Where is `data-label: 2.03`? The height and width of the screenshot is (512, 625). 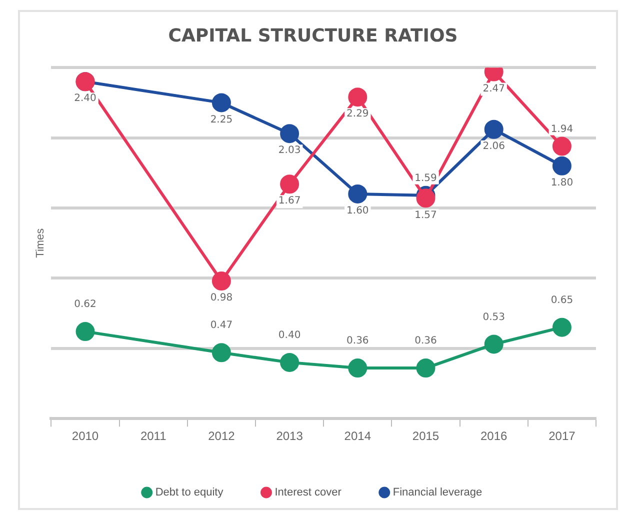 data-label: 2.03 is located at coordinates (289, 150).